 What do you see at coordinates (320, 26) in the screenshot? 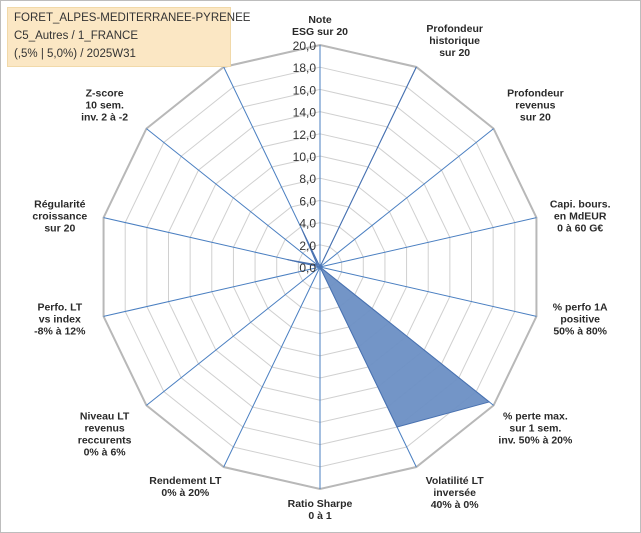
I see `axis-label: Note ESG sur 20` at bounding box center [320, 26].